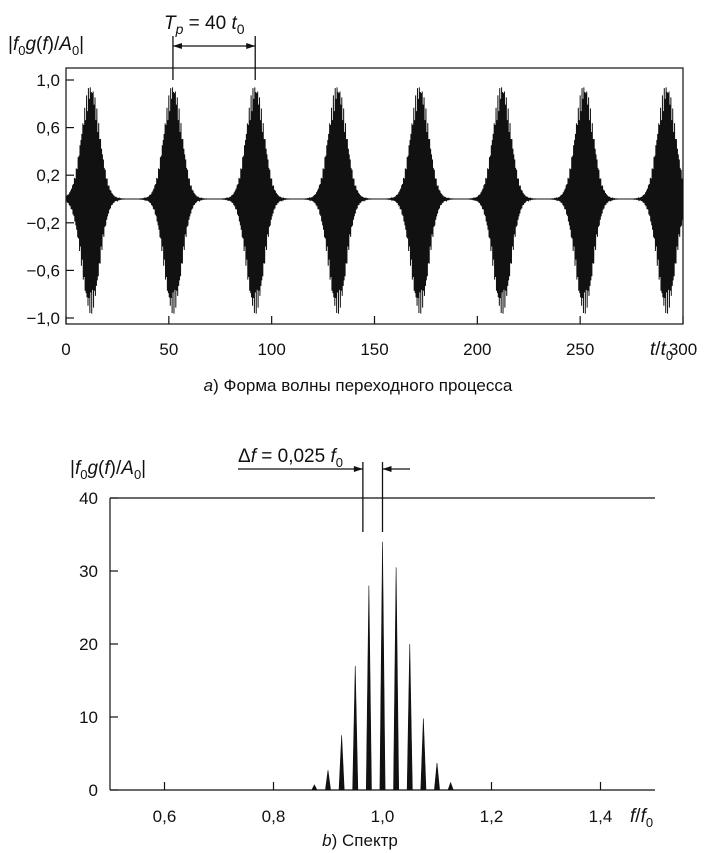  What do you see at coordinates (43, 270) in the screenshot?
I see `panel-a-y-tick-label: −0,6` at bounding box center [43, 270].